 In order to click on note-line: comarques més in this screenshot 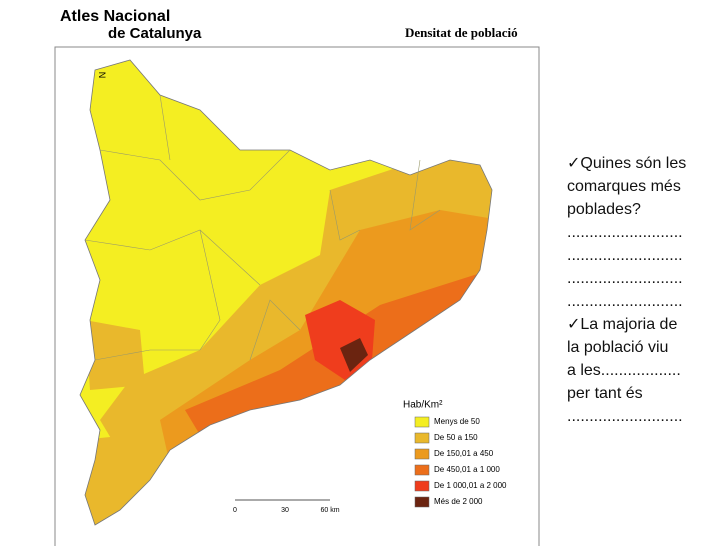, I will do `click(624, 186)`.